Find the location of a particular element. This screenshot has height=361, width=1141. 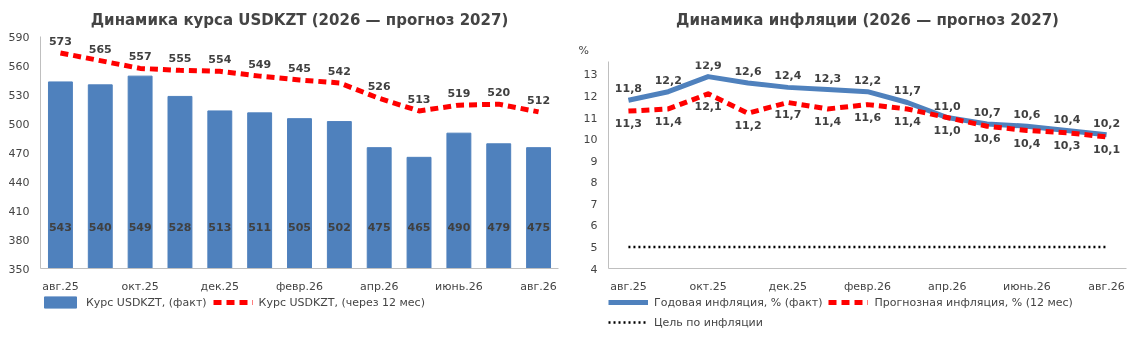

y-tick-label: 10 is located at coordinates (590, 140).